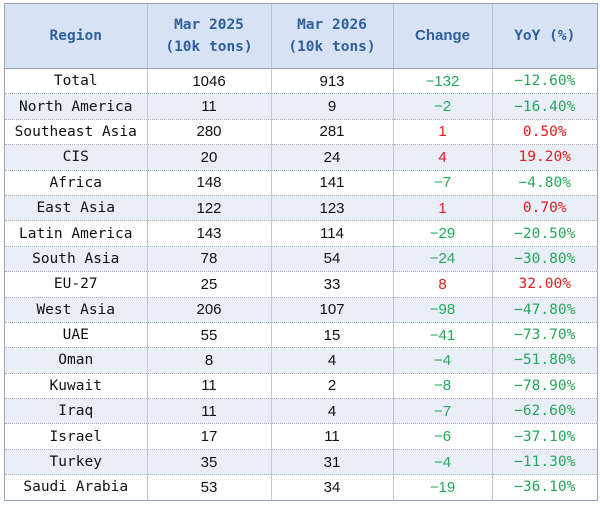 This screenshot has width=600, height=505. I want to click on cell-region: Africa, so click(76, 183).